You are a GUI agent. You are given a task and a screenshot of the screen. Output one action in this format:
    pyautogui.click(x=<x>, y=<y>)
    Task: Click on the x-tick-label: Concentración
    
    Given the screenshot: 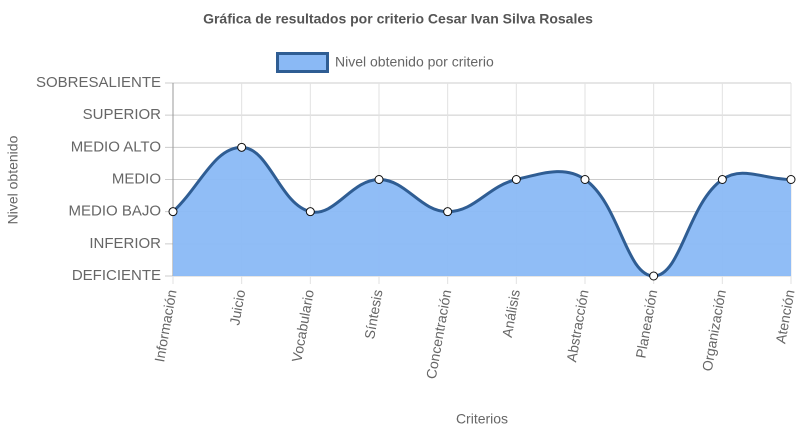 What is the action you would take?
    pyautogui.click(x=438, y=334)
    